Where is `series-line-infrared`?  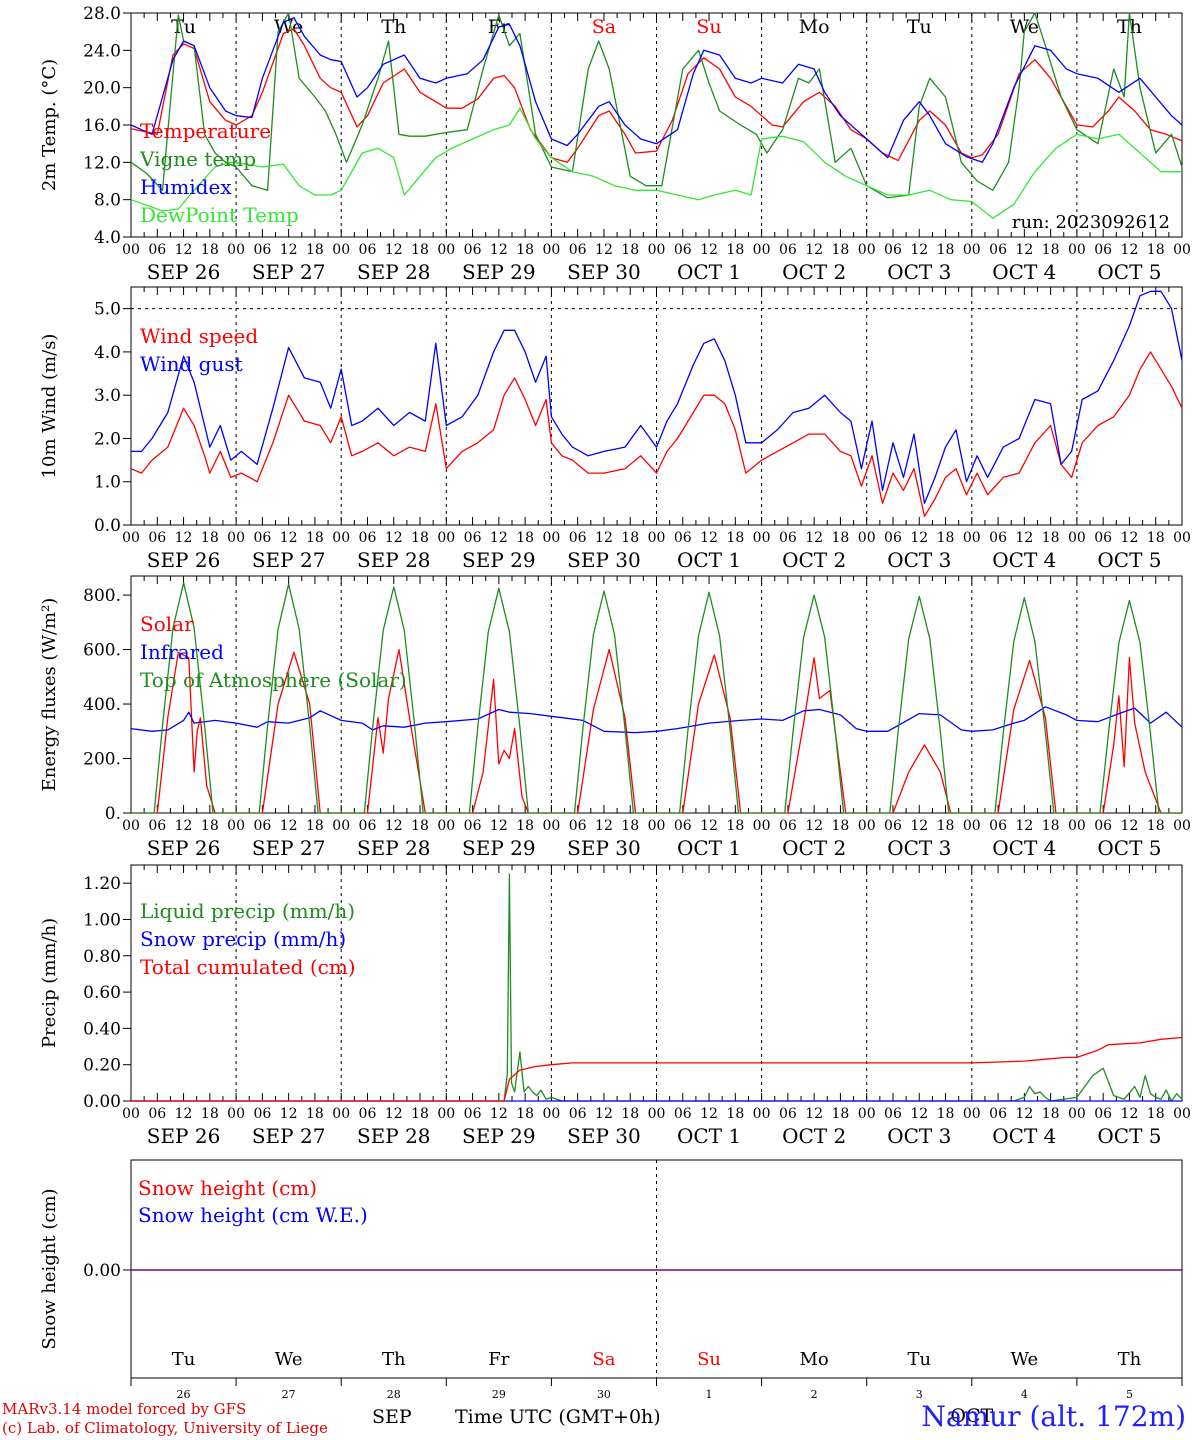 series-line-infrared is located at coordinates (656, 720).